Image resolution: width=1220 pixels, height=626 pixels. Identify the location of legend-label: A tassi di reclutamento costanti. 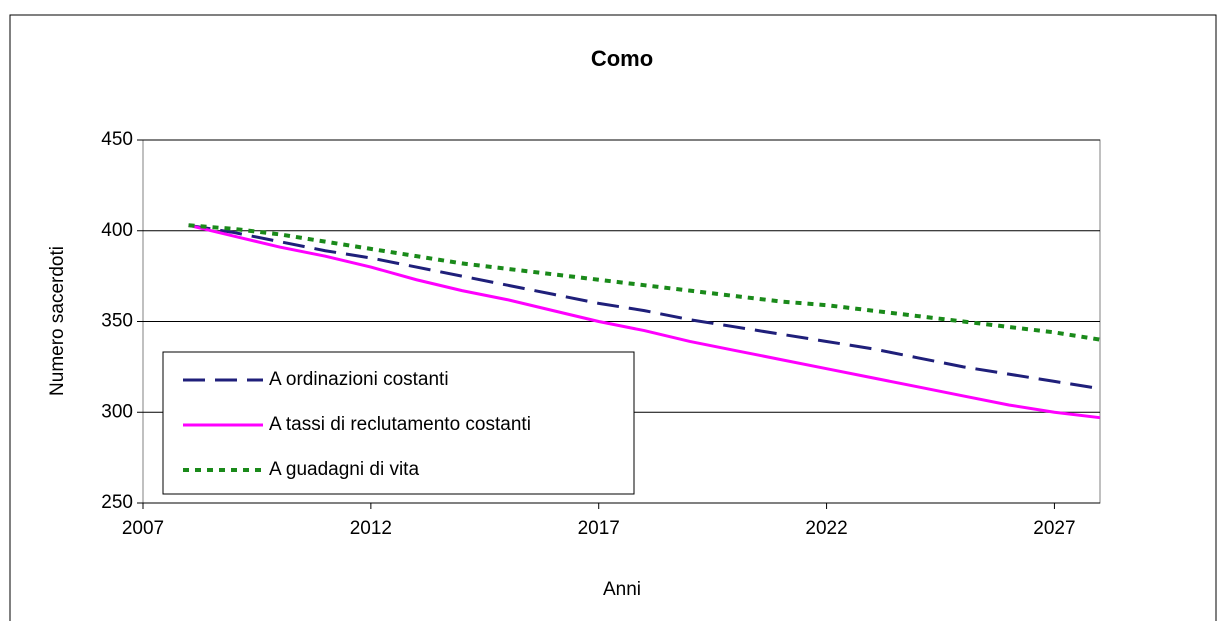
(400, 424).